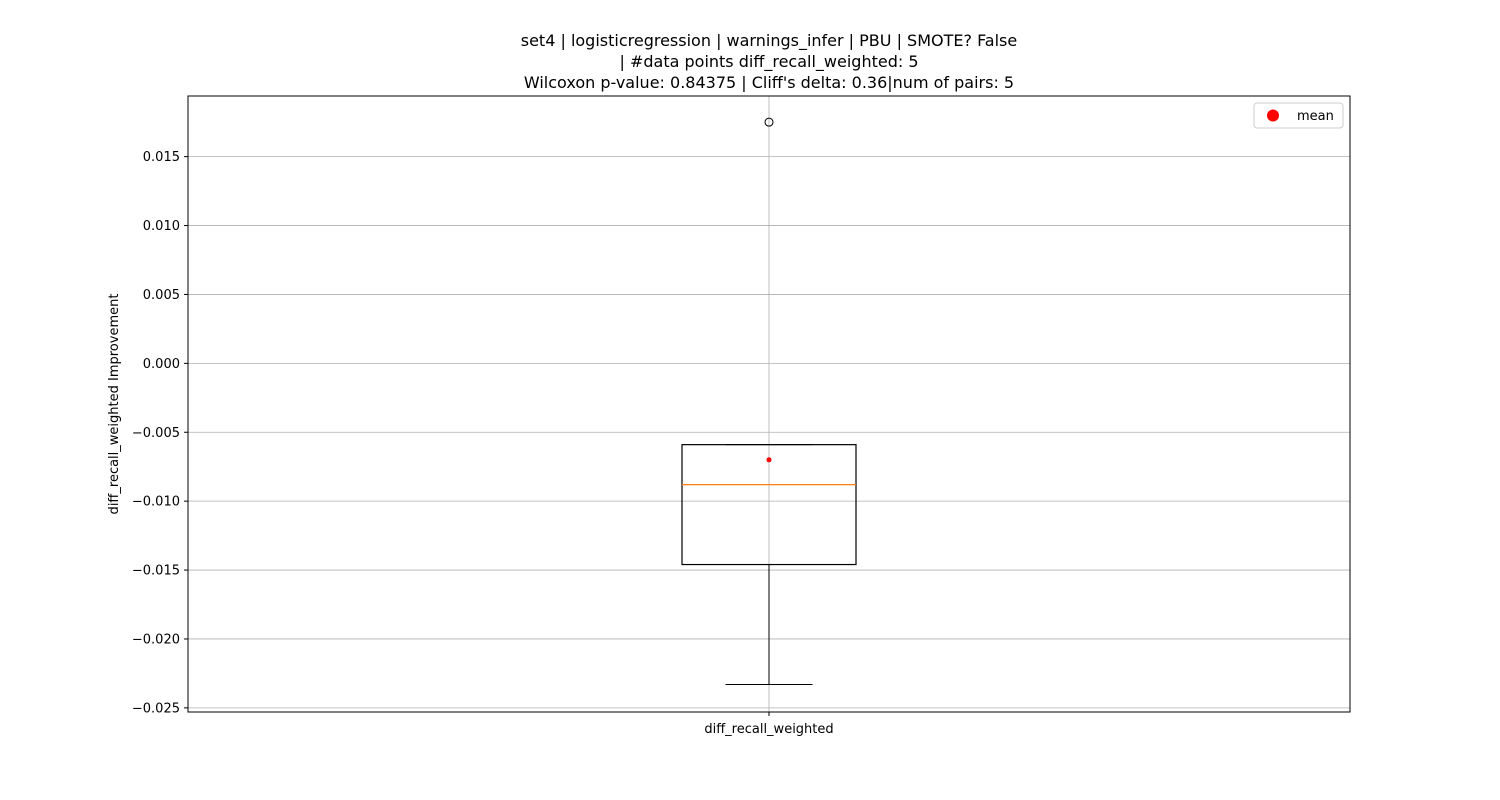 The image size is (1500, 800). What do you see at coordinates (156, 433) in the screenshot?
I see `y-tick-label: −0.005` at bounding box center [156, 433].